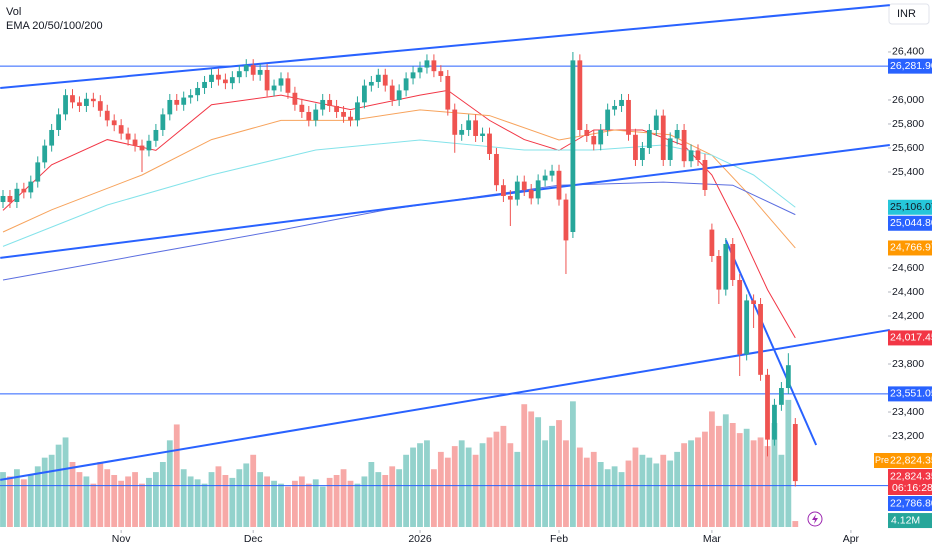 The height and width of the screenshot is (550, 932). Describe the element at coordinates (911, 338) in the screenshot. I see `price-badge-label: 24,017.45` at that location.